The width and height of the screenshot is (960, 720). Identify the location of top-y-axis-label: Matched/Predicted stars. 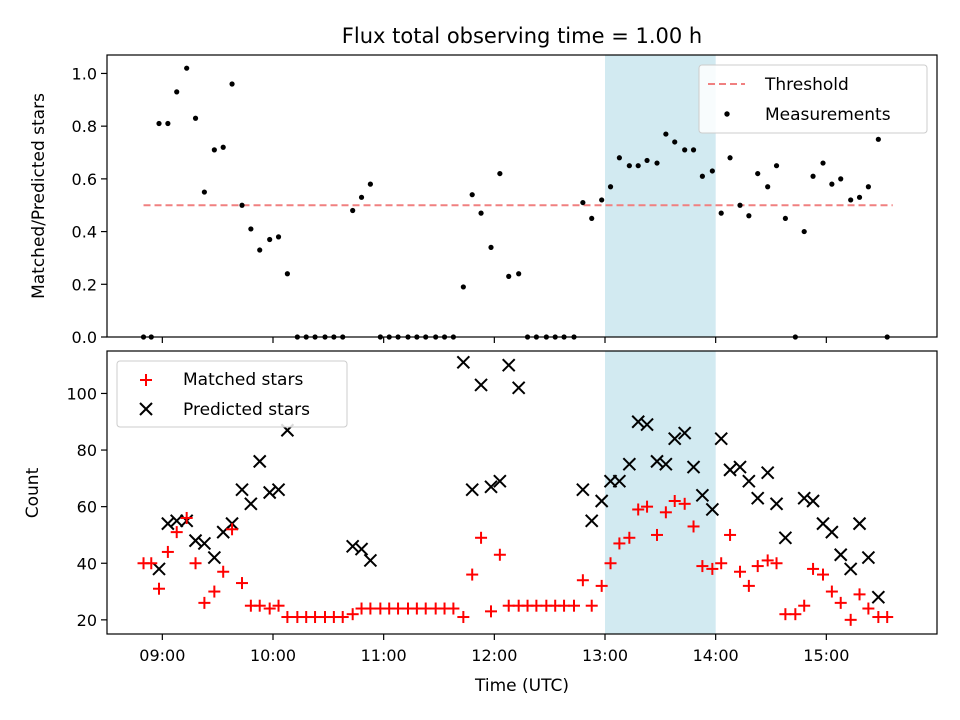
(39, 196).